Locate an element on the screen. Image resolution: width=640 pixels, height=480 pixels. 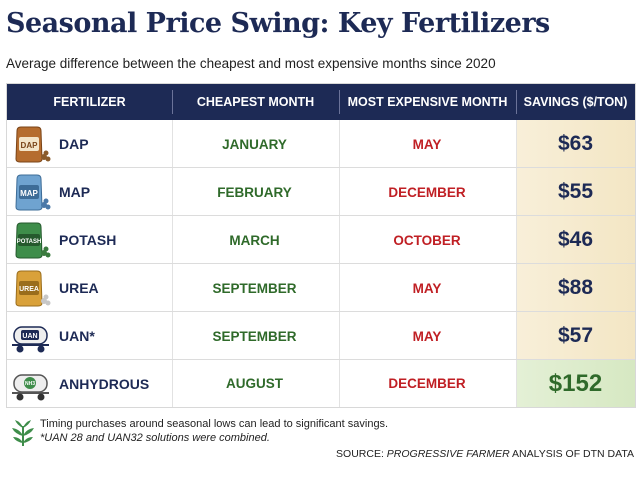
fertilizer-name: DAP is located at coordinates (74, 144).